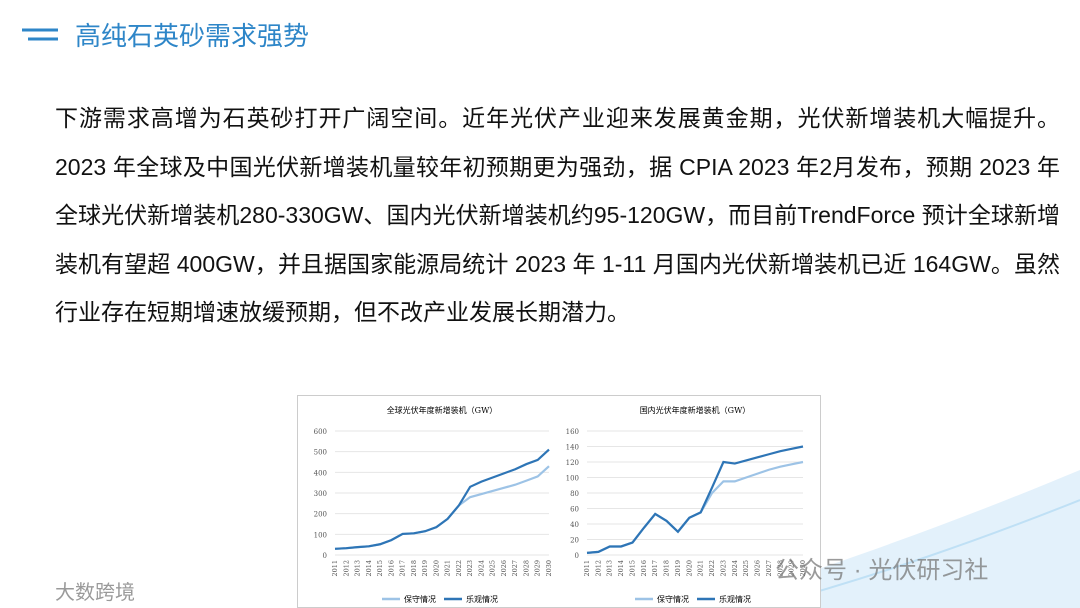  I want to click on y-tick-label: 120, so click(572, 463).